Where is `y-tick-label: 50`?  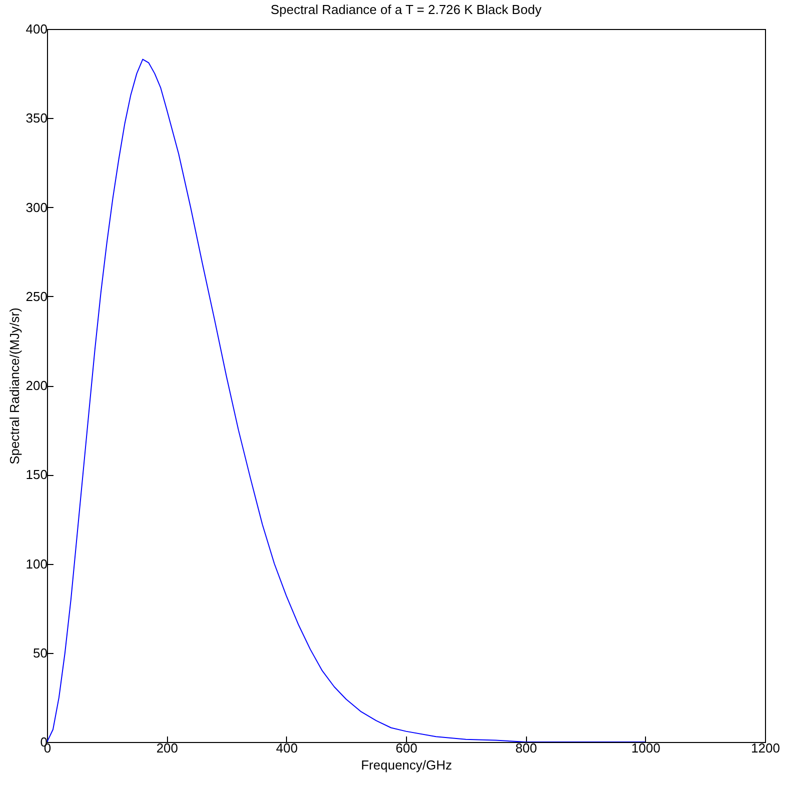 y-tick-label: 50 is located at coordinates (40, 652).